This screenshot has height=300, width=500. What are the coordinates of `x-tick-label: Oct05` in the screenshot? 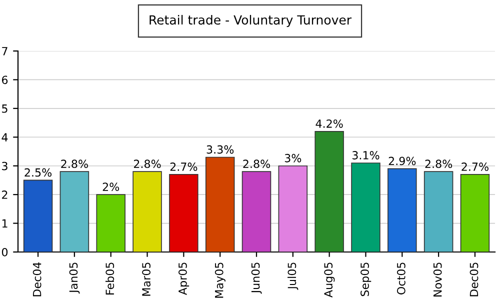 It's located at (401, 278).